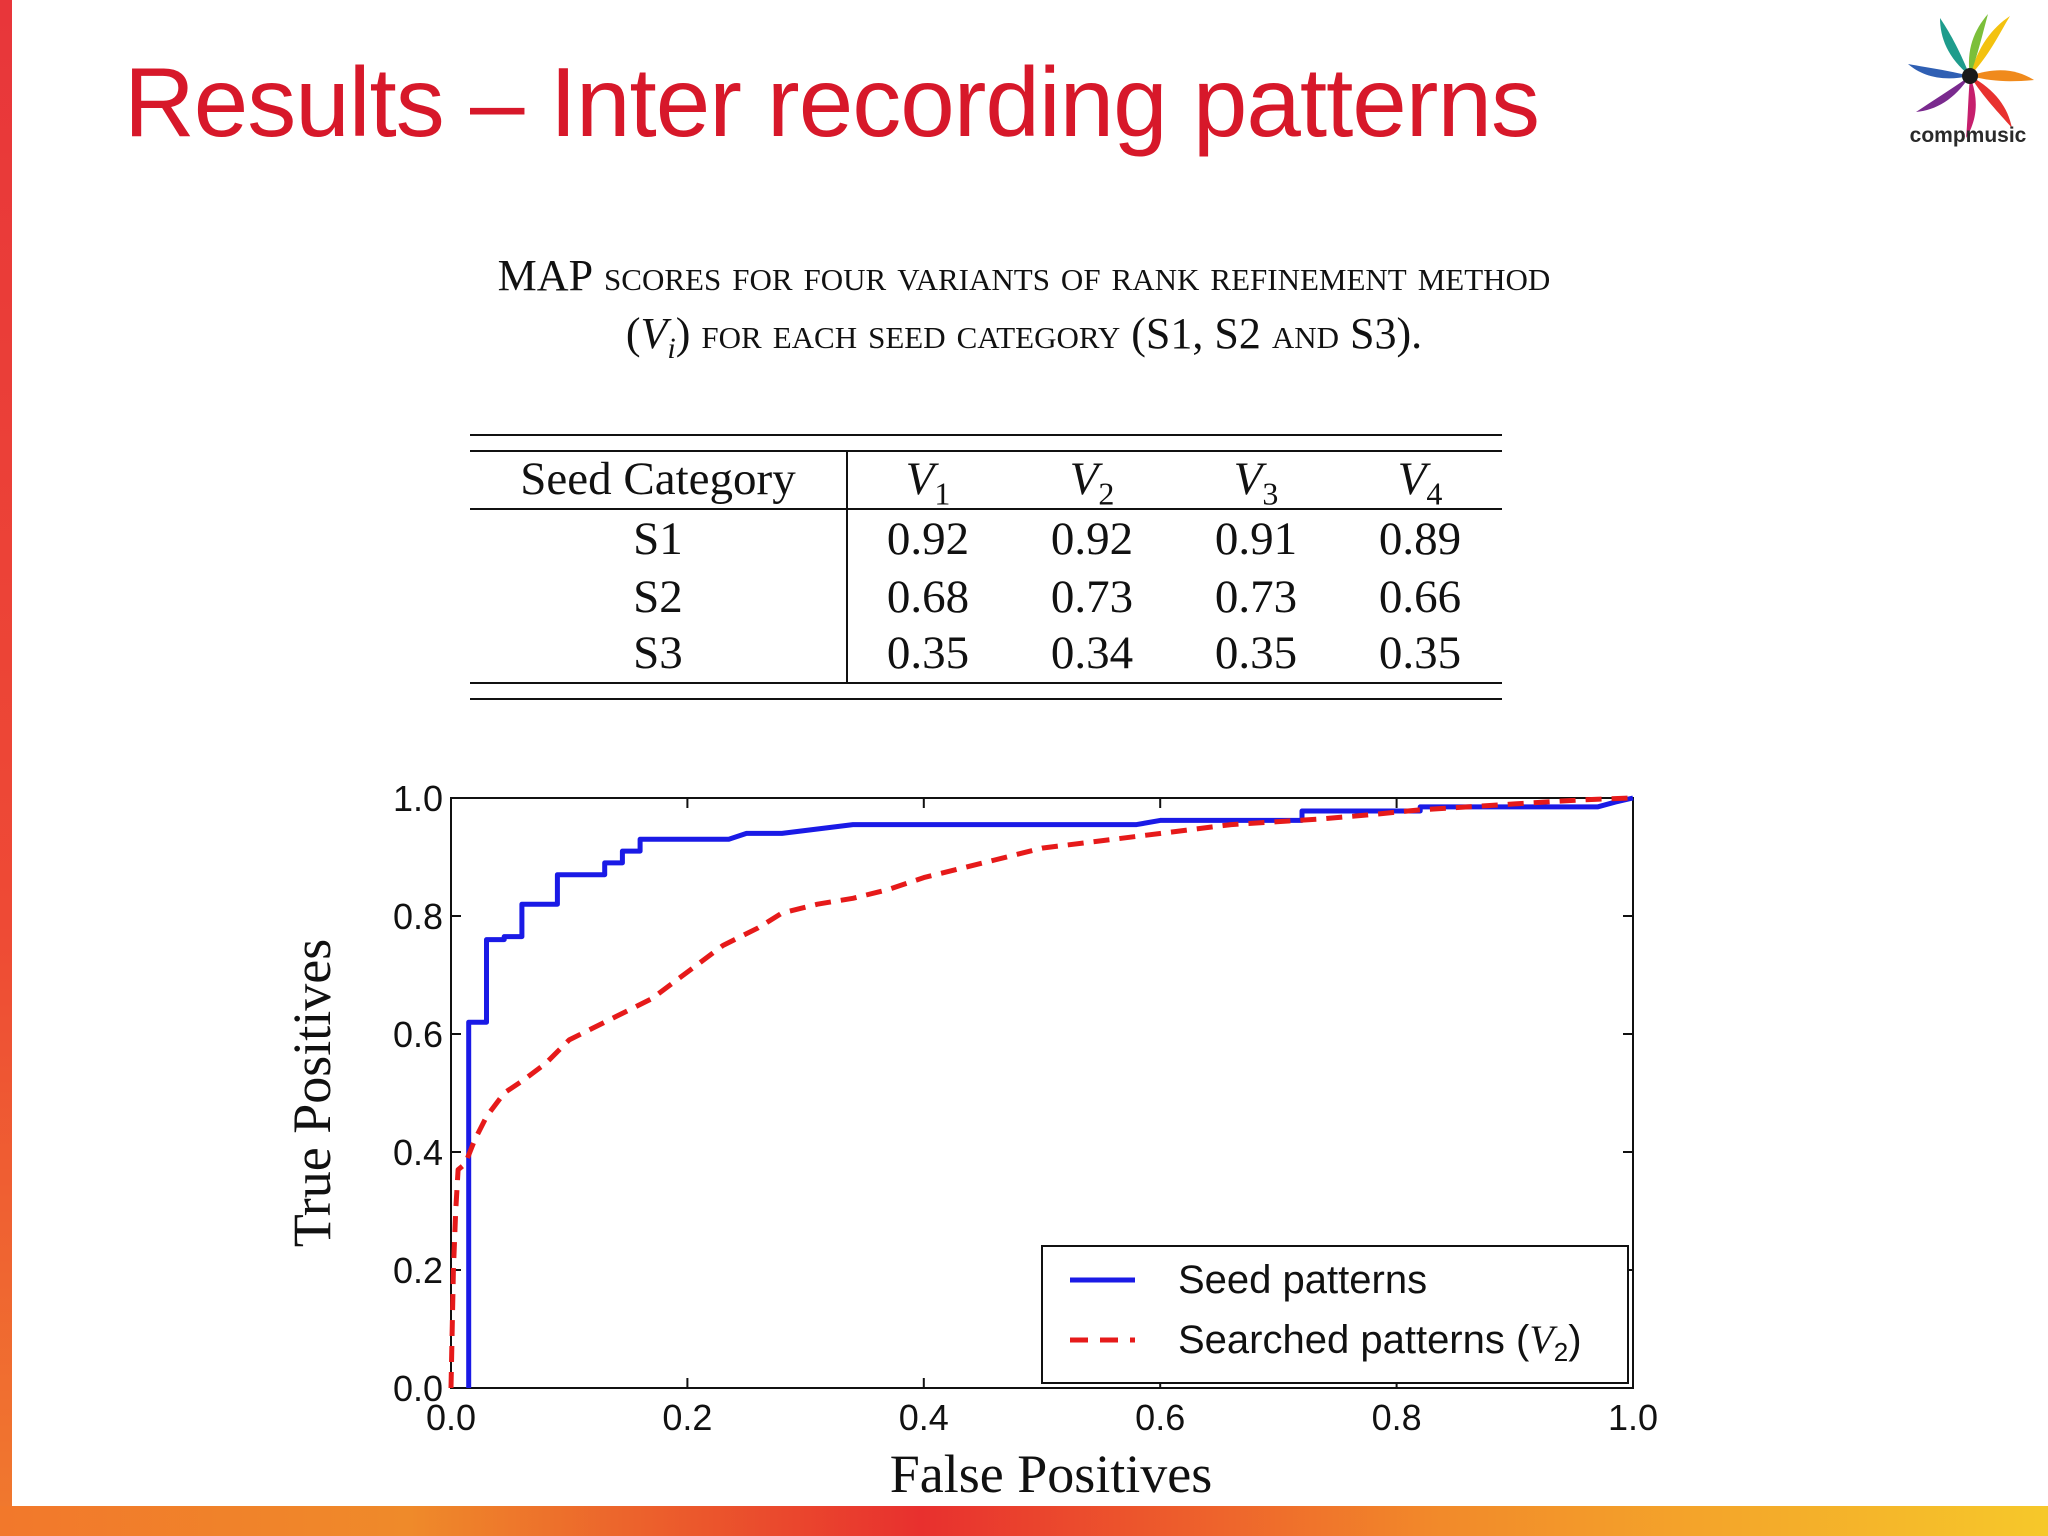 This screenshot has width=2048, height=1536. Describe the element at coordinates (658, 597) in the screenshot. I see `table-cell-category: S2` at that location.